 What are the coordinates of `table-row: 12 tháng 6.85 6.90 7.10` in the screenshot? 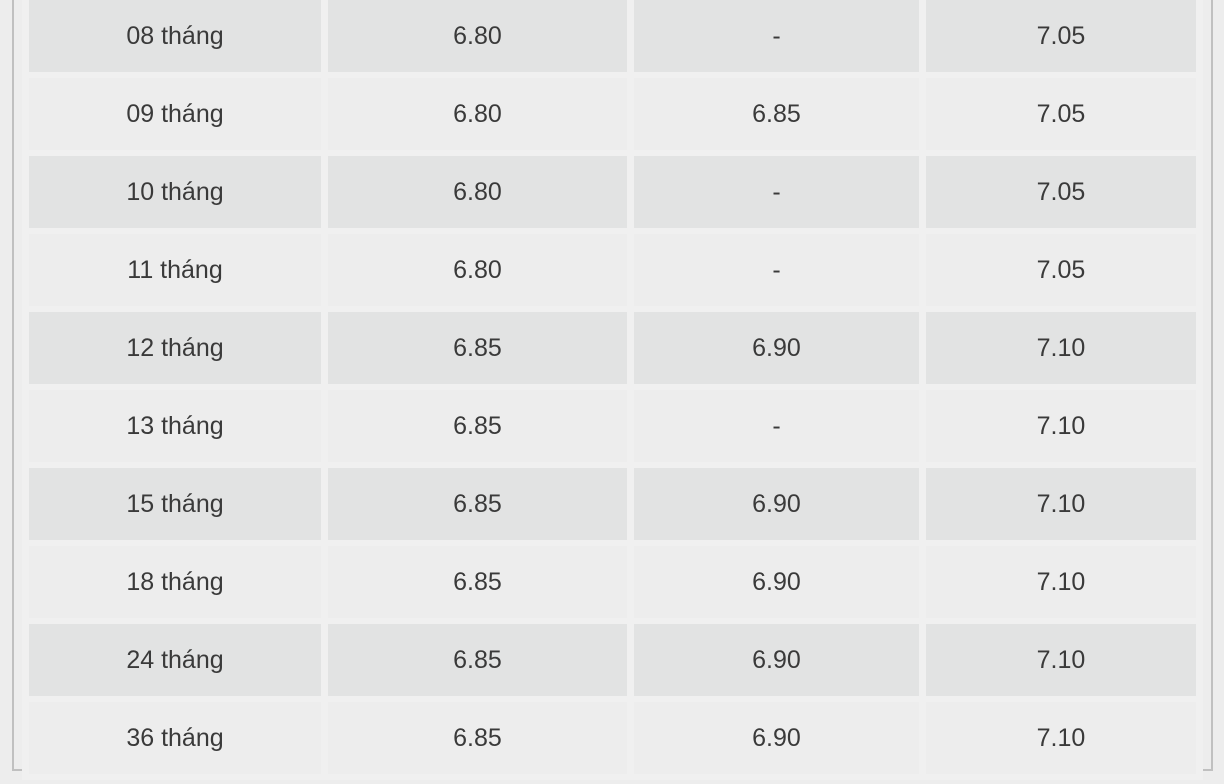 It's located at (612, 348).